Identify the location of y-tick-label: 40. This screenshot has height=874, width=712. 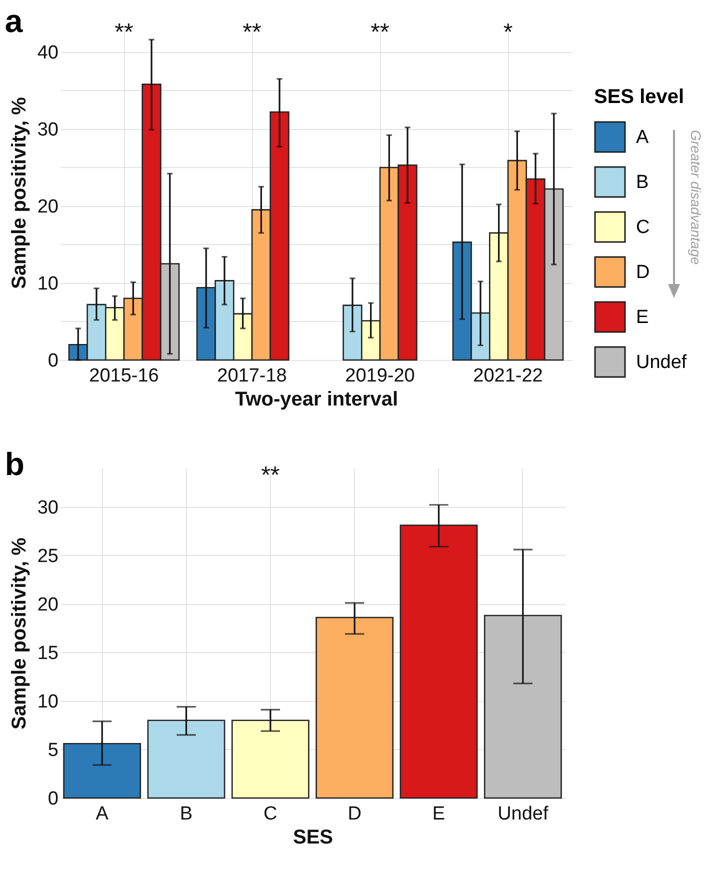
(47, 53).